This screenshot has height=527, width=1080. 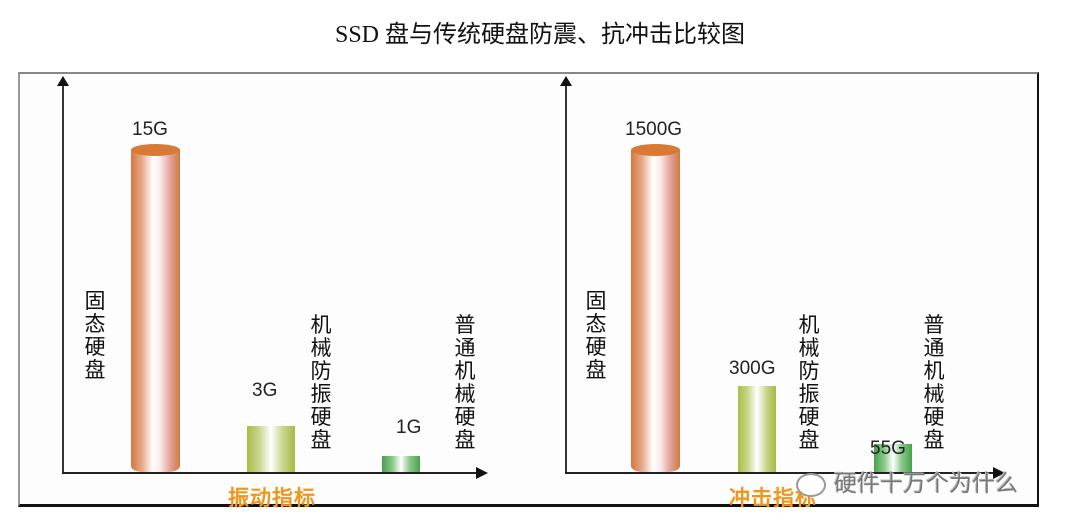 What do you see at coordinates (811, 484) in the screenshot?
I see `wechat-icon` at bounding box center [811, 484].